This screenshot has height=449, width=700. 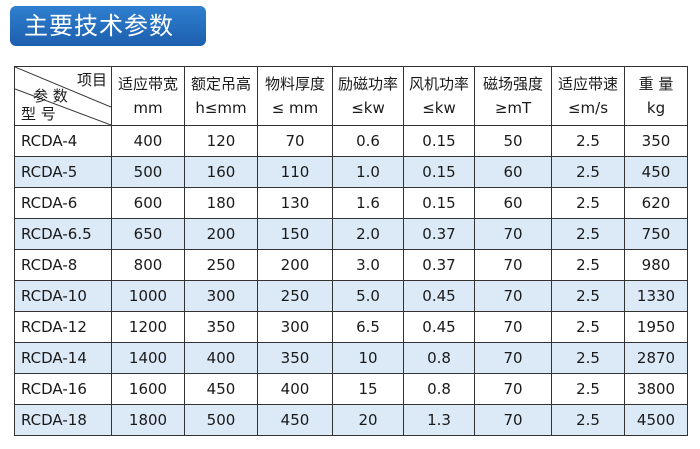 I want to click on value-cell: 620, so click(x=656, y=203).